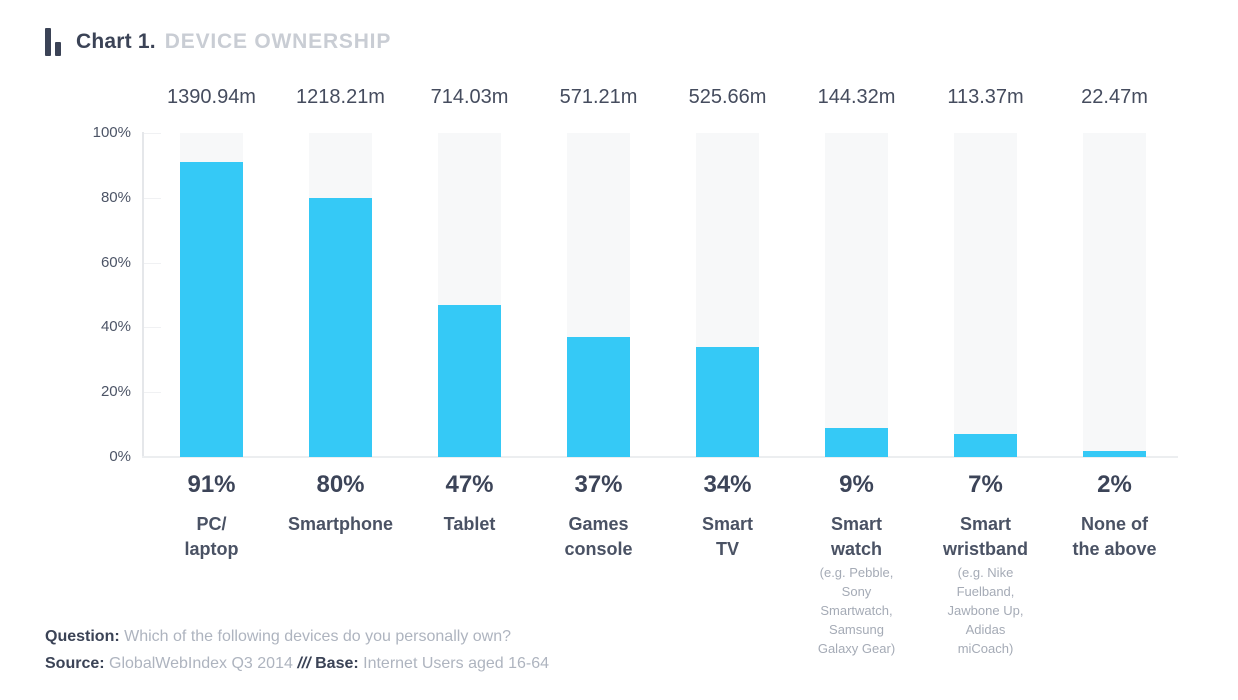 The width and height of the screenshot is (1238, 700). I want to click on chart-number-label: Chart 1., so click(116, 41).